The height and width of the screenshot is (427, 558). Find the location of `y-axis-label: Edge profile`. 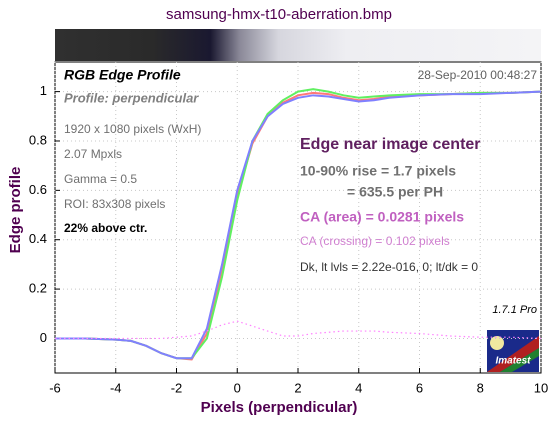

y-axis-label: Edge profile is located at coordinates (15, 210).